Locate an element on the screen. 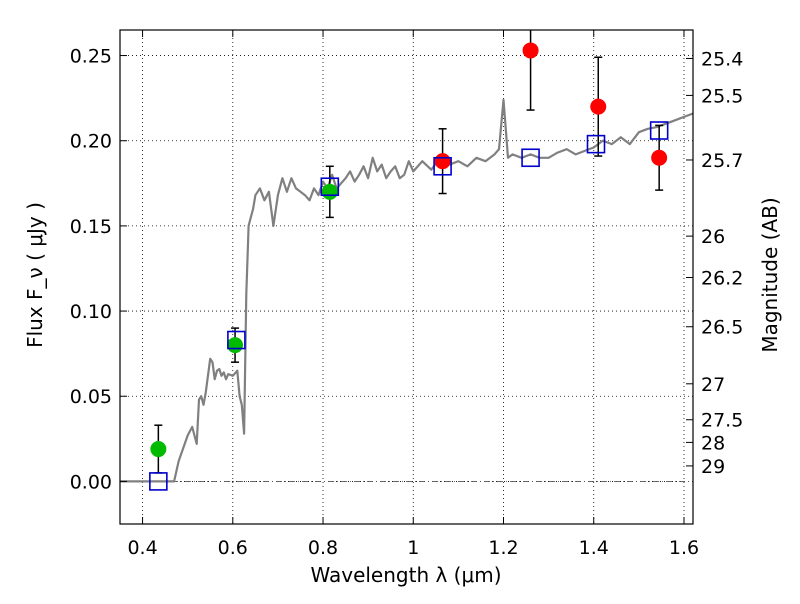  right-tick-label: 25.7 is located at coordinates (722, 161).